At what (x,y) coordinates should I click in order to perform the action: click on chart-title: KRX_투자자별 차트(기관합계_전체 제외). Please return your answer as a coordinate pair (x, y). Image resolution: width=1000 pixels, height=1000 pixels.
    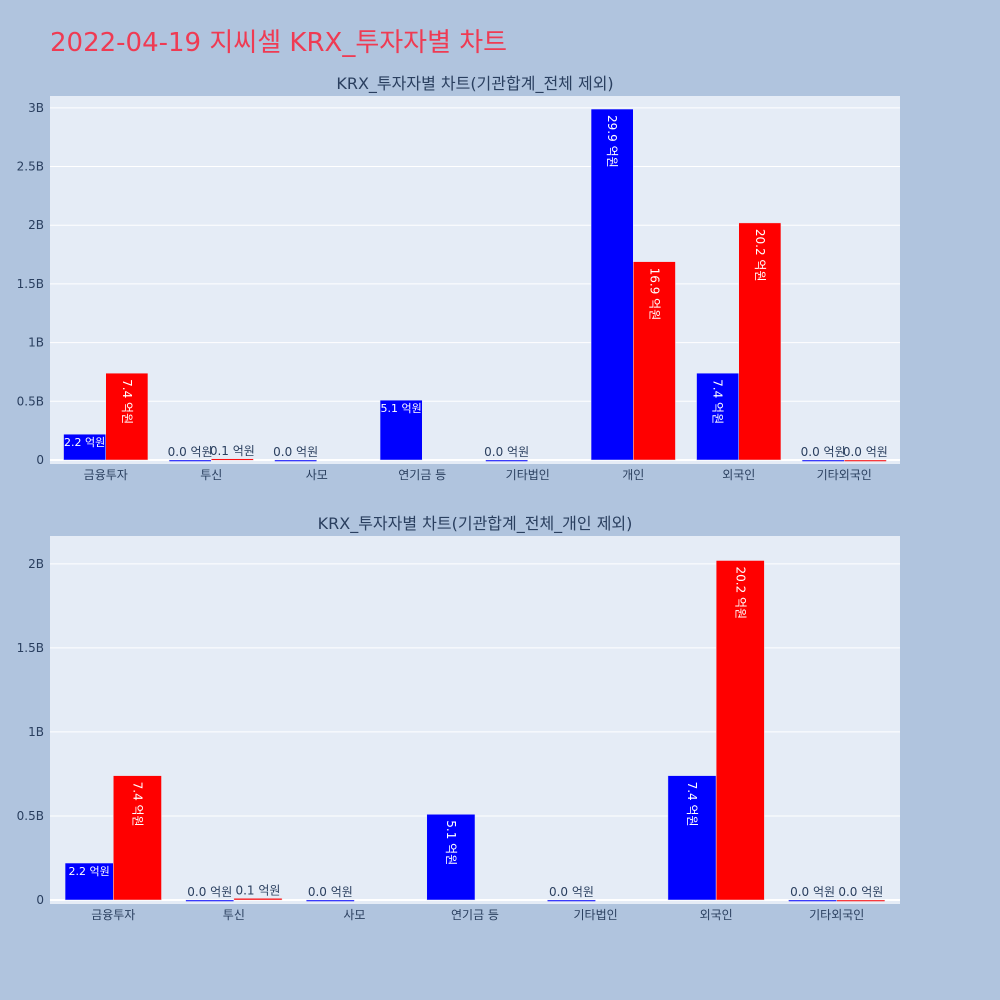
    Looking at the image, I should click on (474, 84).